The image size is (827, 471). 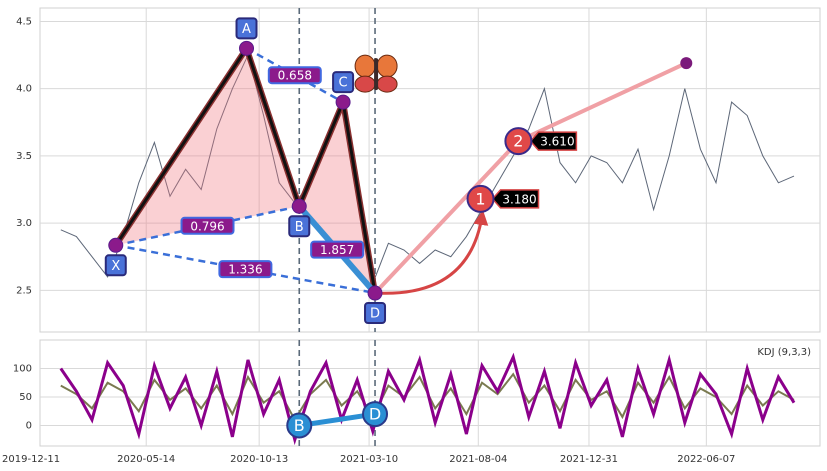 I want to click on projection-label: 1, so click(x=480, y=198).